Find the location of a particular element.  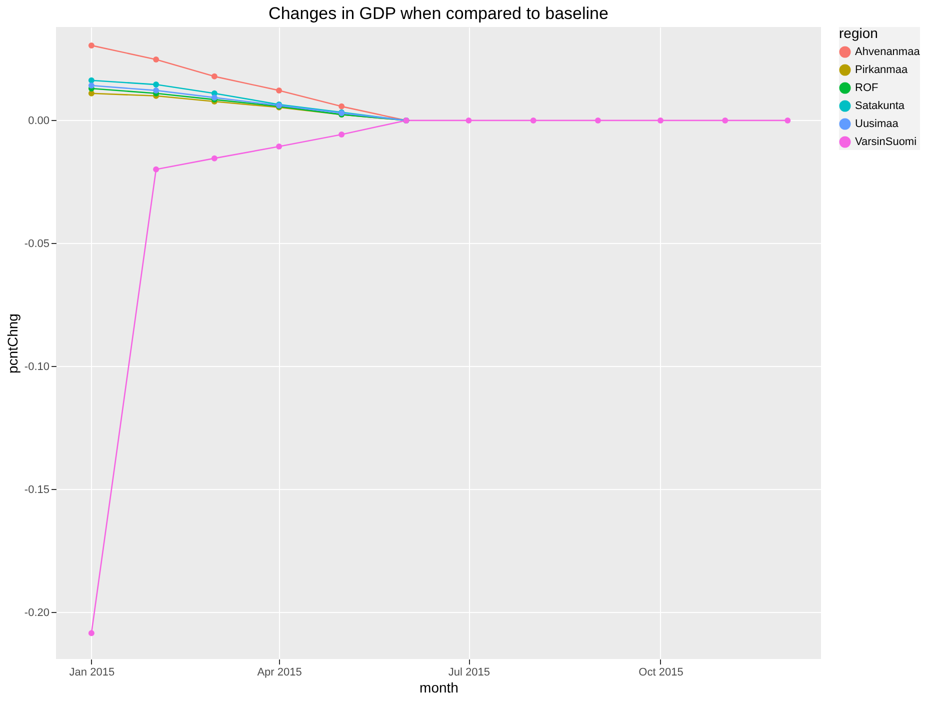

x-tick-label: Jan 2015 is located at coordinates (92, 672).